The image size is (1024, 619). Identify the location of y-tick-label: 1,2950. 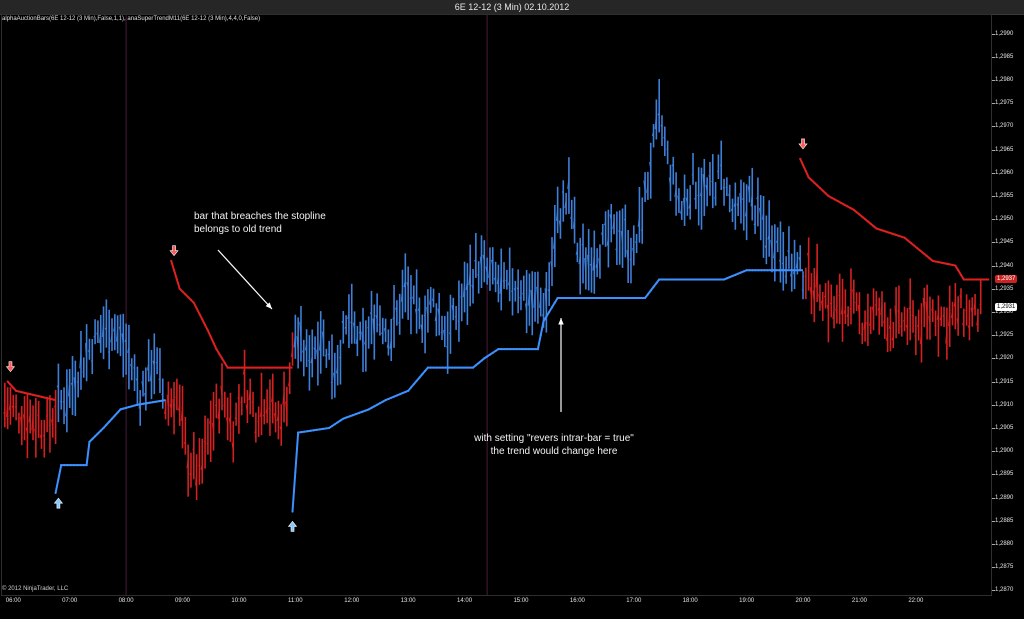
(1002, 219).